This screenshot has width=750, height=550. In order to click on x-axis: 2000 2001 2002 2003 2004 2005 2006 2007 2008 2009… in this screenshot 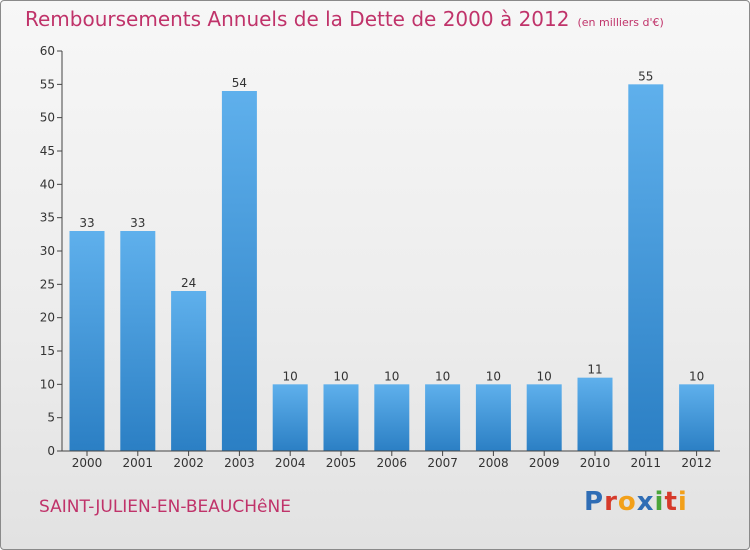, I will do `click(391, 460)`.